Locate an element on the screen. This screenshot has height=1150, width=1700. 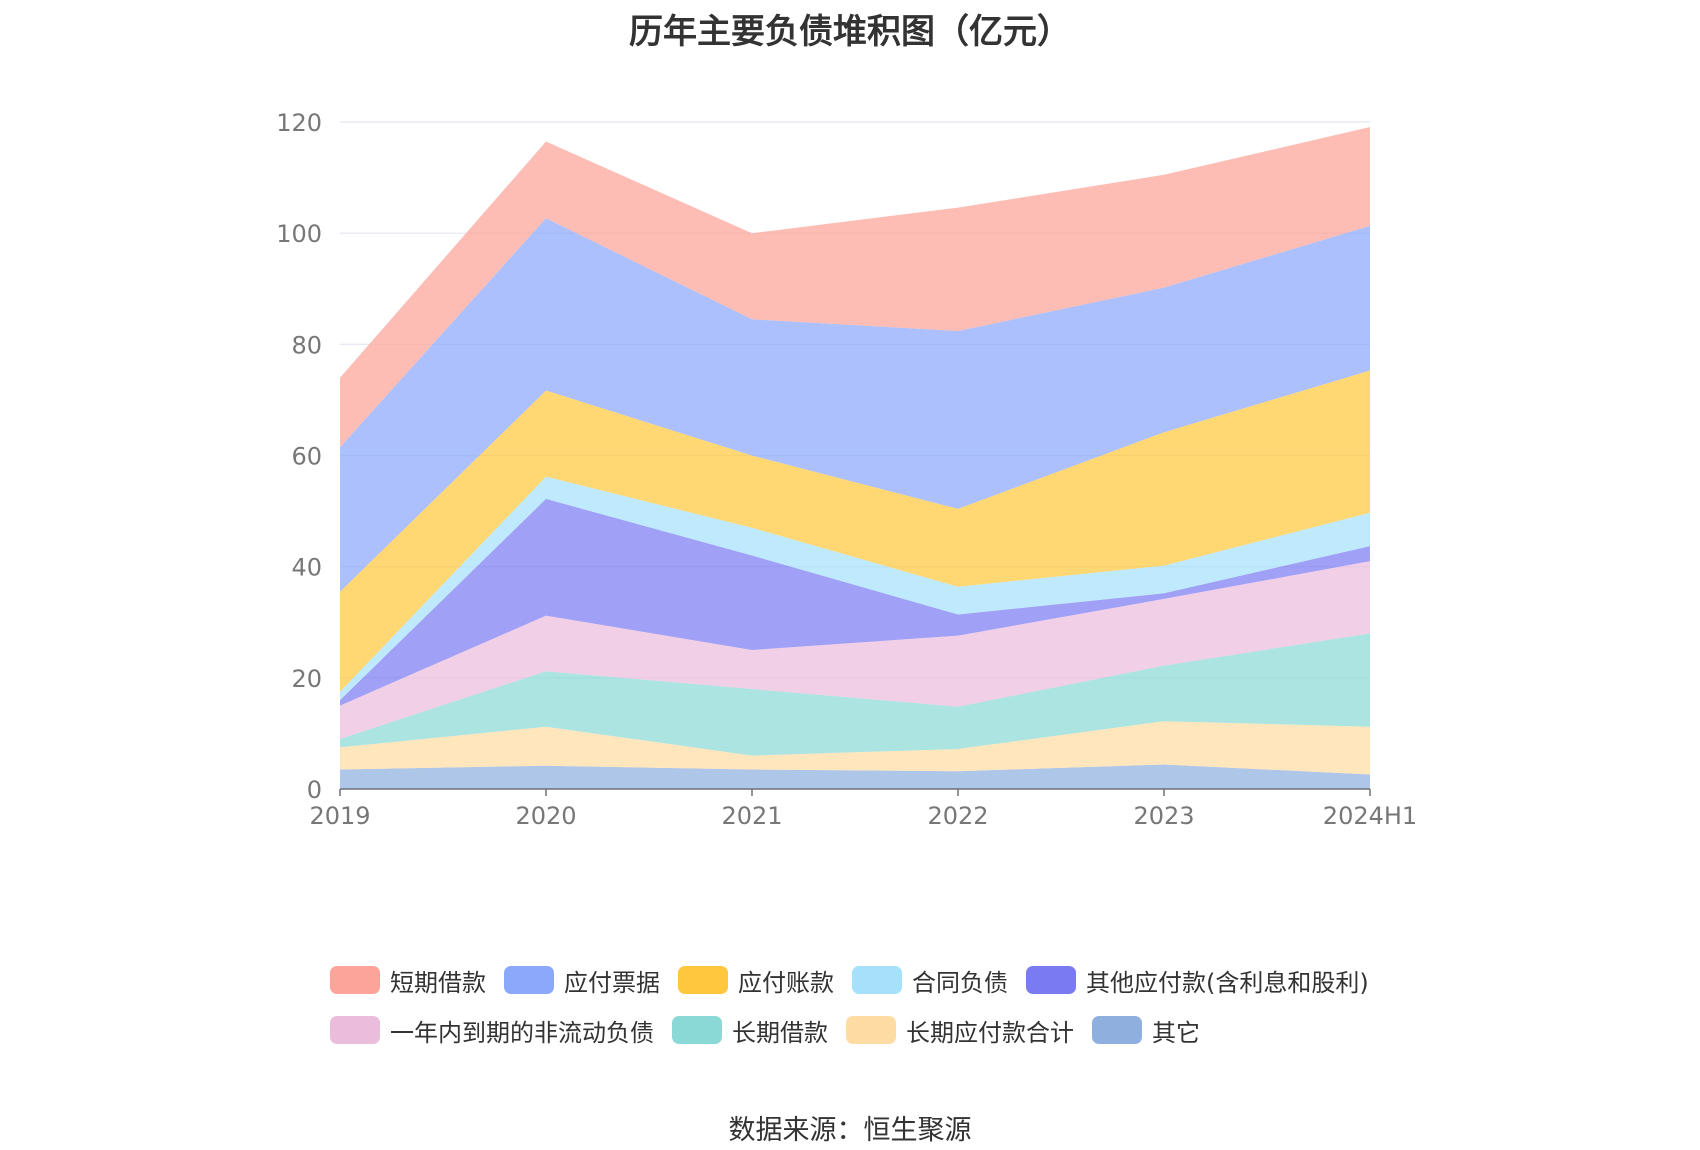
x-tick-label: 2024H1 is located at coordinates (1370, 816).